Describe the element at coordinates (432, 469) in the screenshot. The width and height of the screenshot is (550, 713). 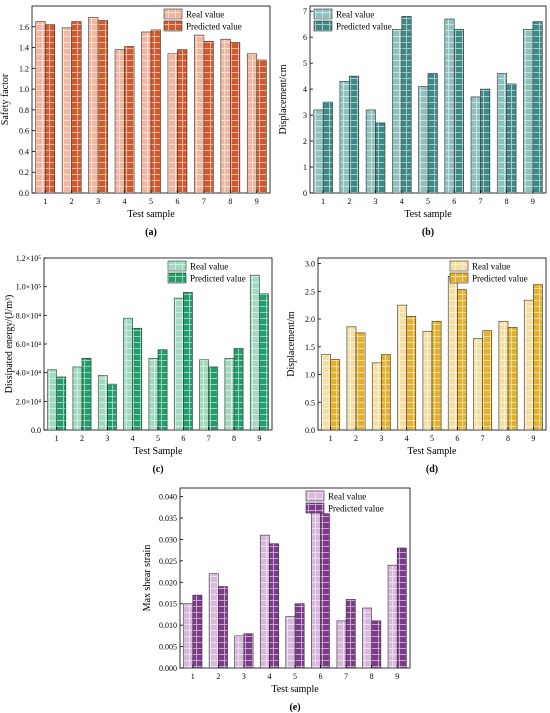
I see `panel-label: (d)` at that location.